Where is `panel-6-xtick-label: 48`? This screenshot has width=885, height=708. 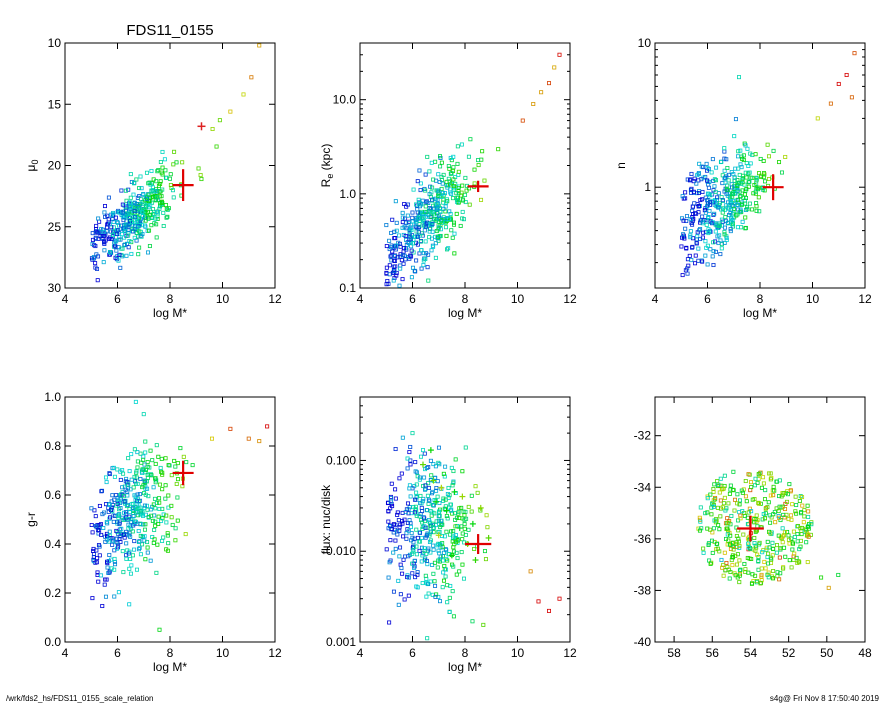 panel-6-xtick-label: 48 is located at coordinates (865, 653).